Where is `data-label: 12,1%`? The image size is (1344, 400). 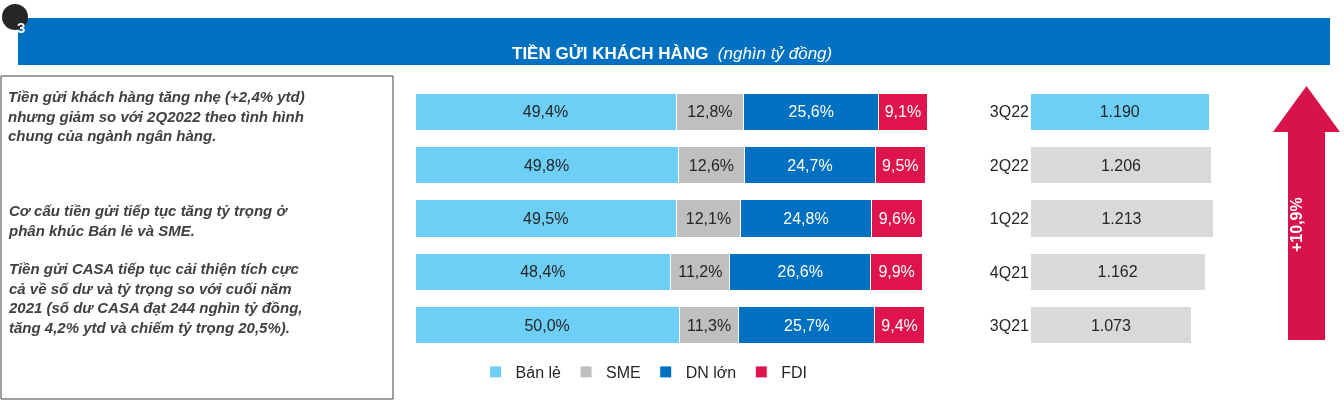
data-label: 12,1% is located at coordinates (708, 218).